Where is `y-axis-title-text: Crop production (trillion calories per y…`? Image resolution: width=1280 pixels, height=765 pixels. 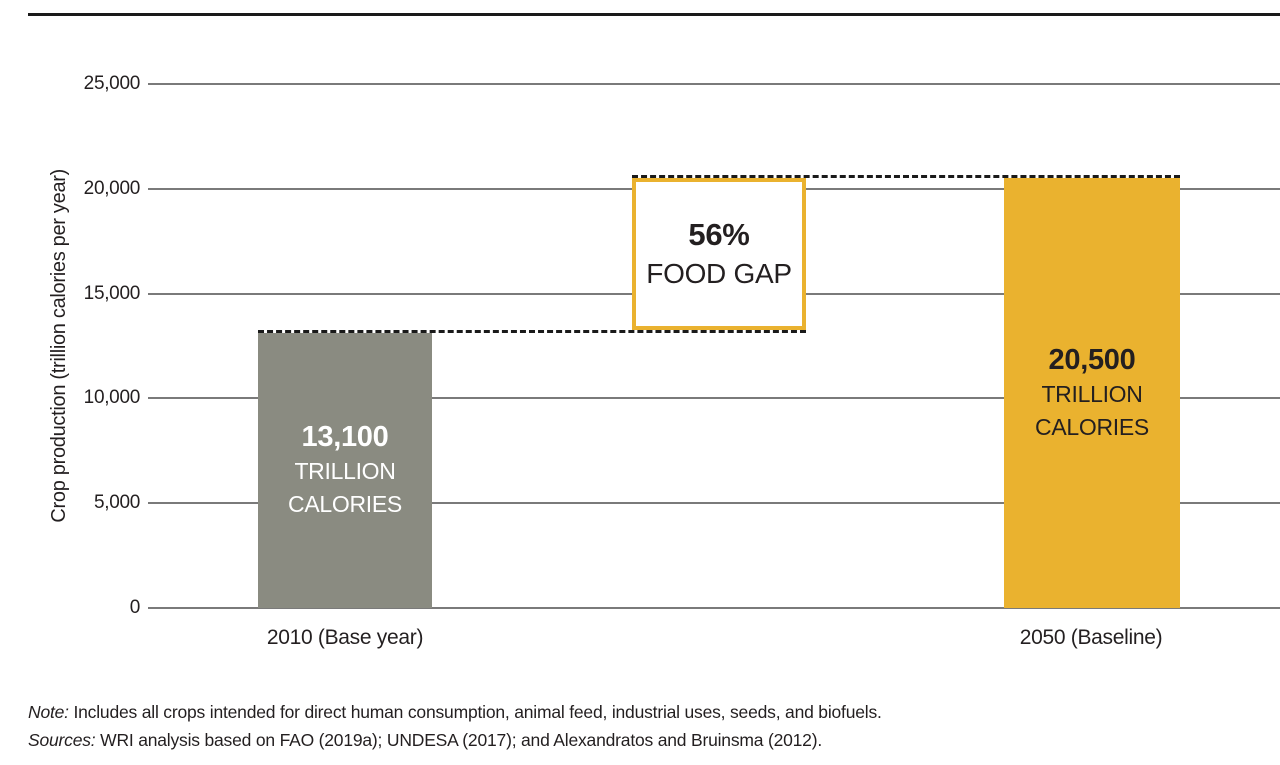
y-axis-title-text: Crop production (trillion calories per y… is located at coordinates (58, 346).